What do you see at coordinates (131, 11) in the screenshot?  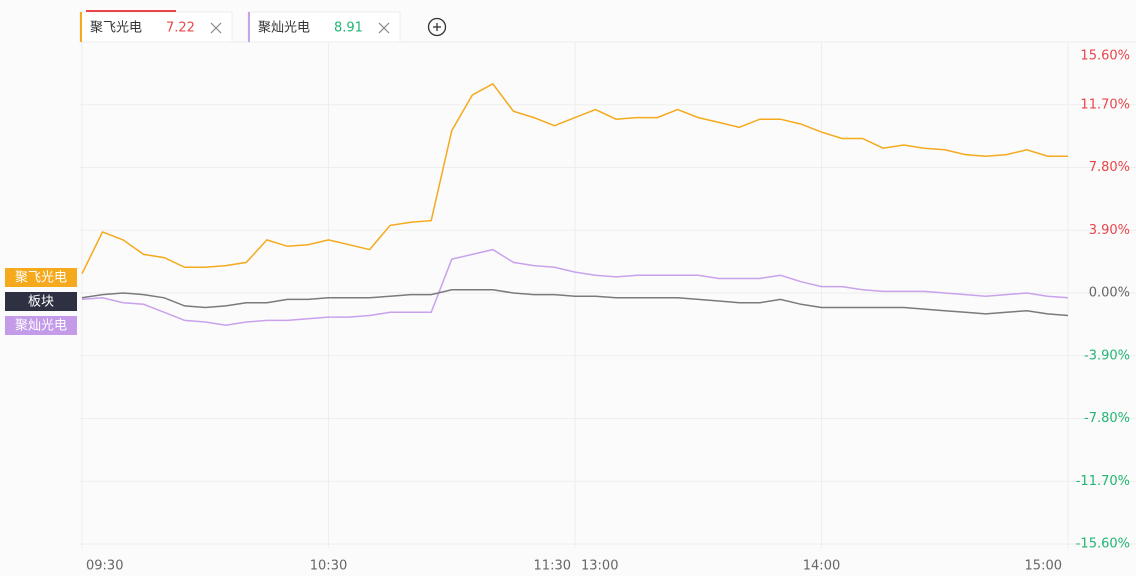 I see `tab-active-bar` at bounding box center [131, 11].